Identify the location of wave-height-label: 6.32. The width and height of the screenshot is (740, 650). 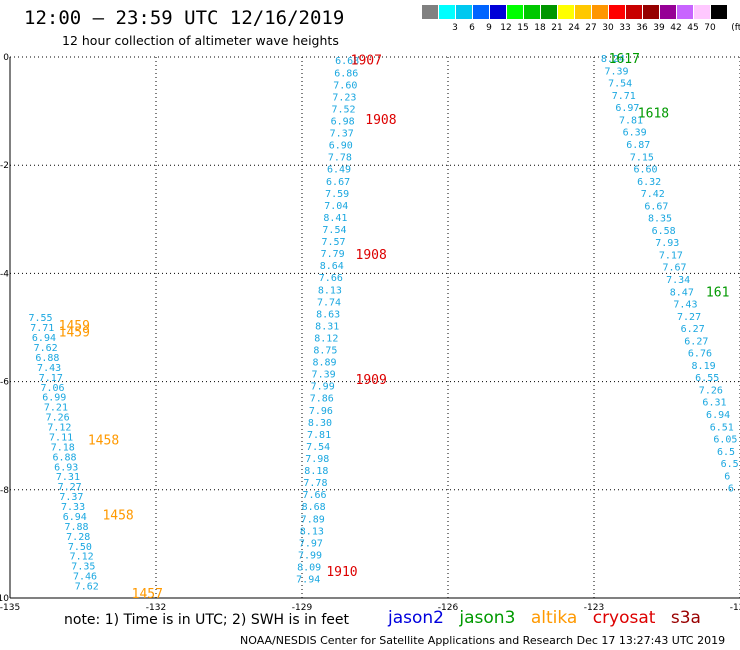
(649, 182).